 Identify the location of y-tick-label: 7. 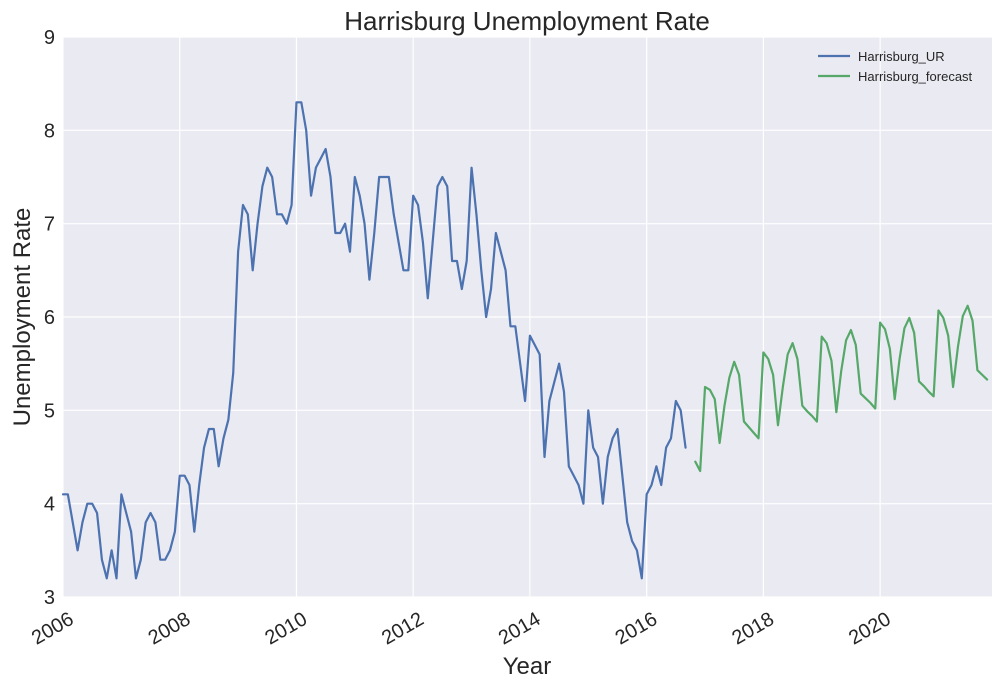
(49, 225).